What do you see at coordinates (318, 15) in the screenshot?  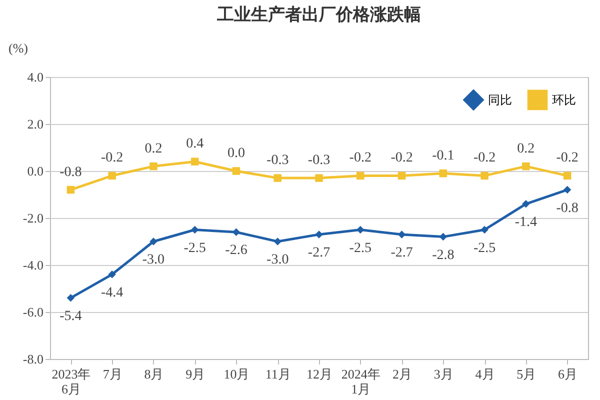 I see `chart-title: 工业生产者出厂价格涨跌幅` at bounding box center [318, 15].